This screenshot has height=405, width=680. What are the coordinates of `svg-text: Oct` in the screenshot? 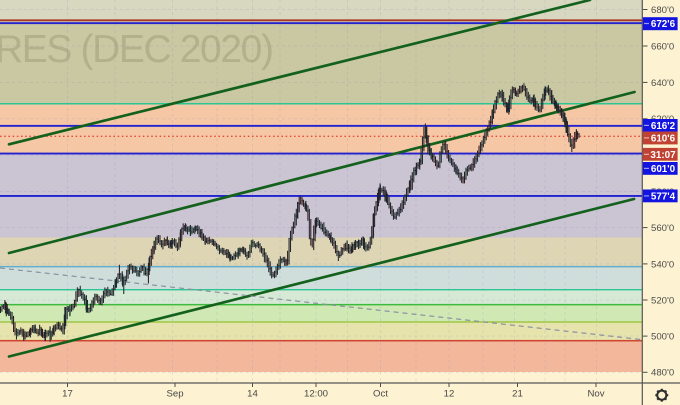 It's located at (380, 394).